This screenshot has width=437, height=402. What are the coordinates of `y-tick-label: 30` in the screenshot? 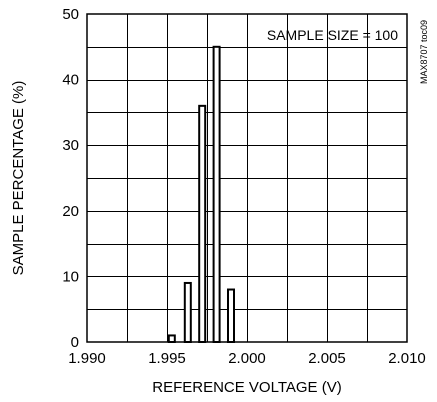 It's located at (70, 145).